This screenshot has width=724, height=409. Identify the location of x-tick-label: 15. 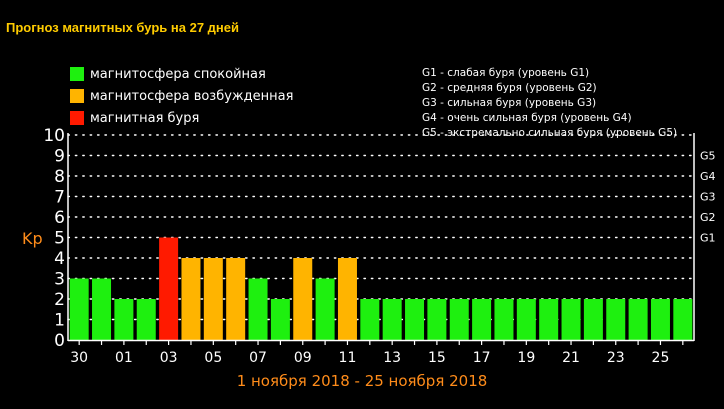
(437, 358).